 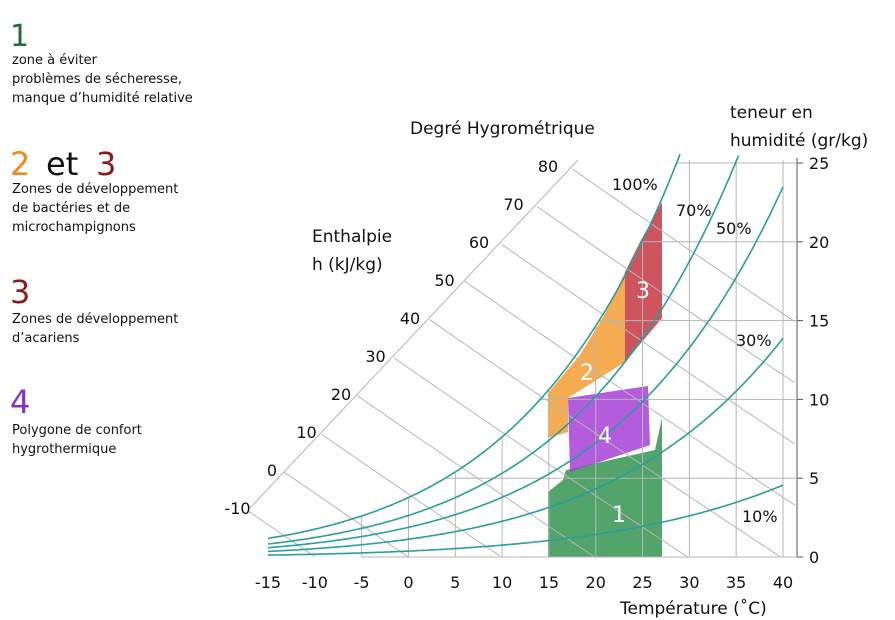 I want to click on rh-label: 70%, so click(x=694, y=210).